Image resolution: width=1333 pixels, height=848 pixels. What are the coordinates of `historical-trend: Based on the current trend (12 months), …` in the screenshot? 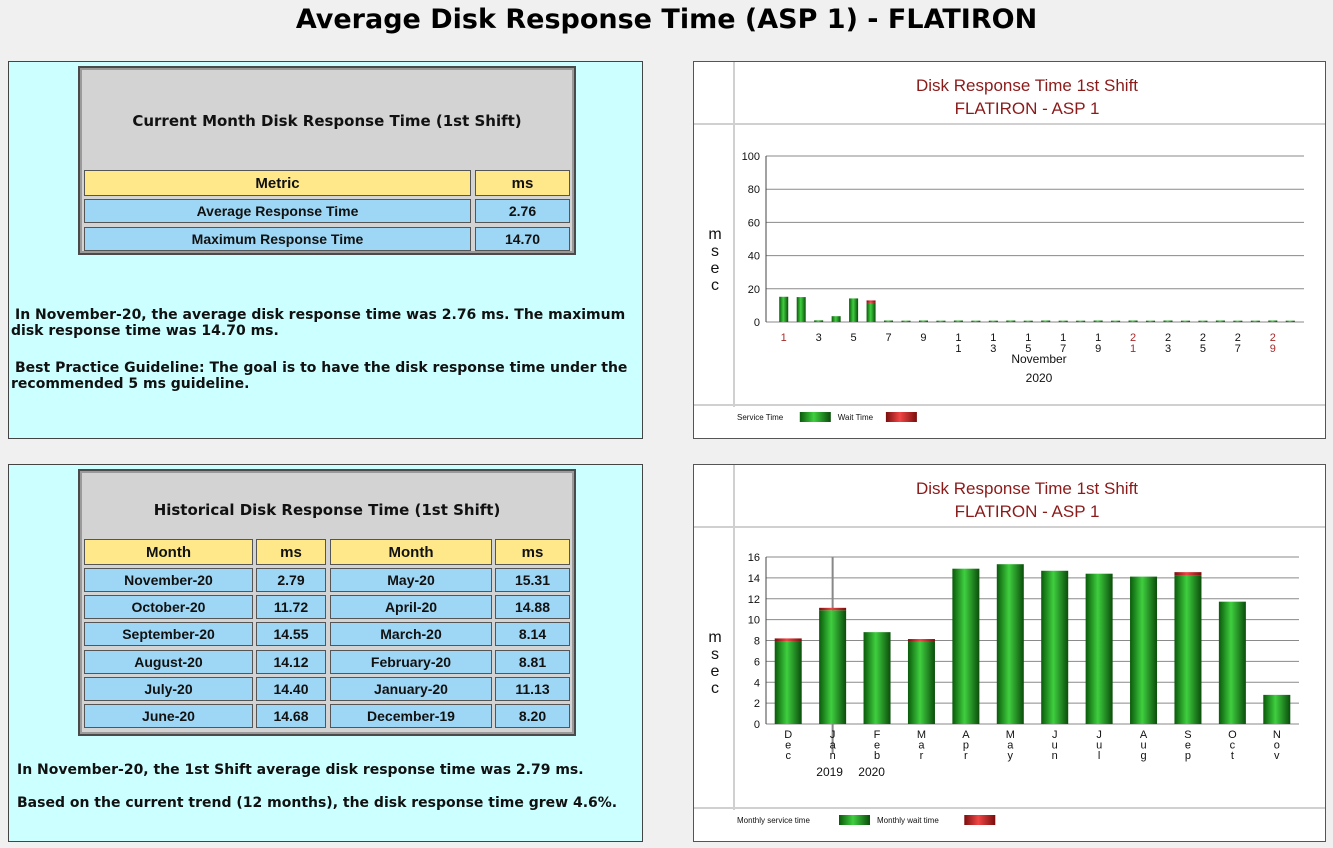 It's located at (317, 803).